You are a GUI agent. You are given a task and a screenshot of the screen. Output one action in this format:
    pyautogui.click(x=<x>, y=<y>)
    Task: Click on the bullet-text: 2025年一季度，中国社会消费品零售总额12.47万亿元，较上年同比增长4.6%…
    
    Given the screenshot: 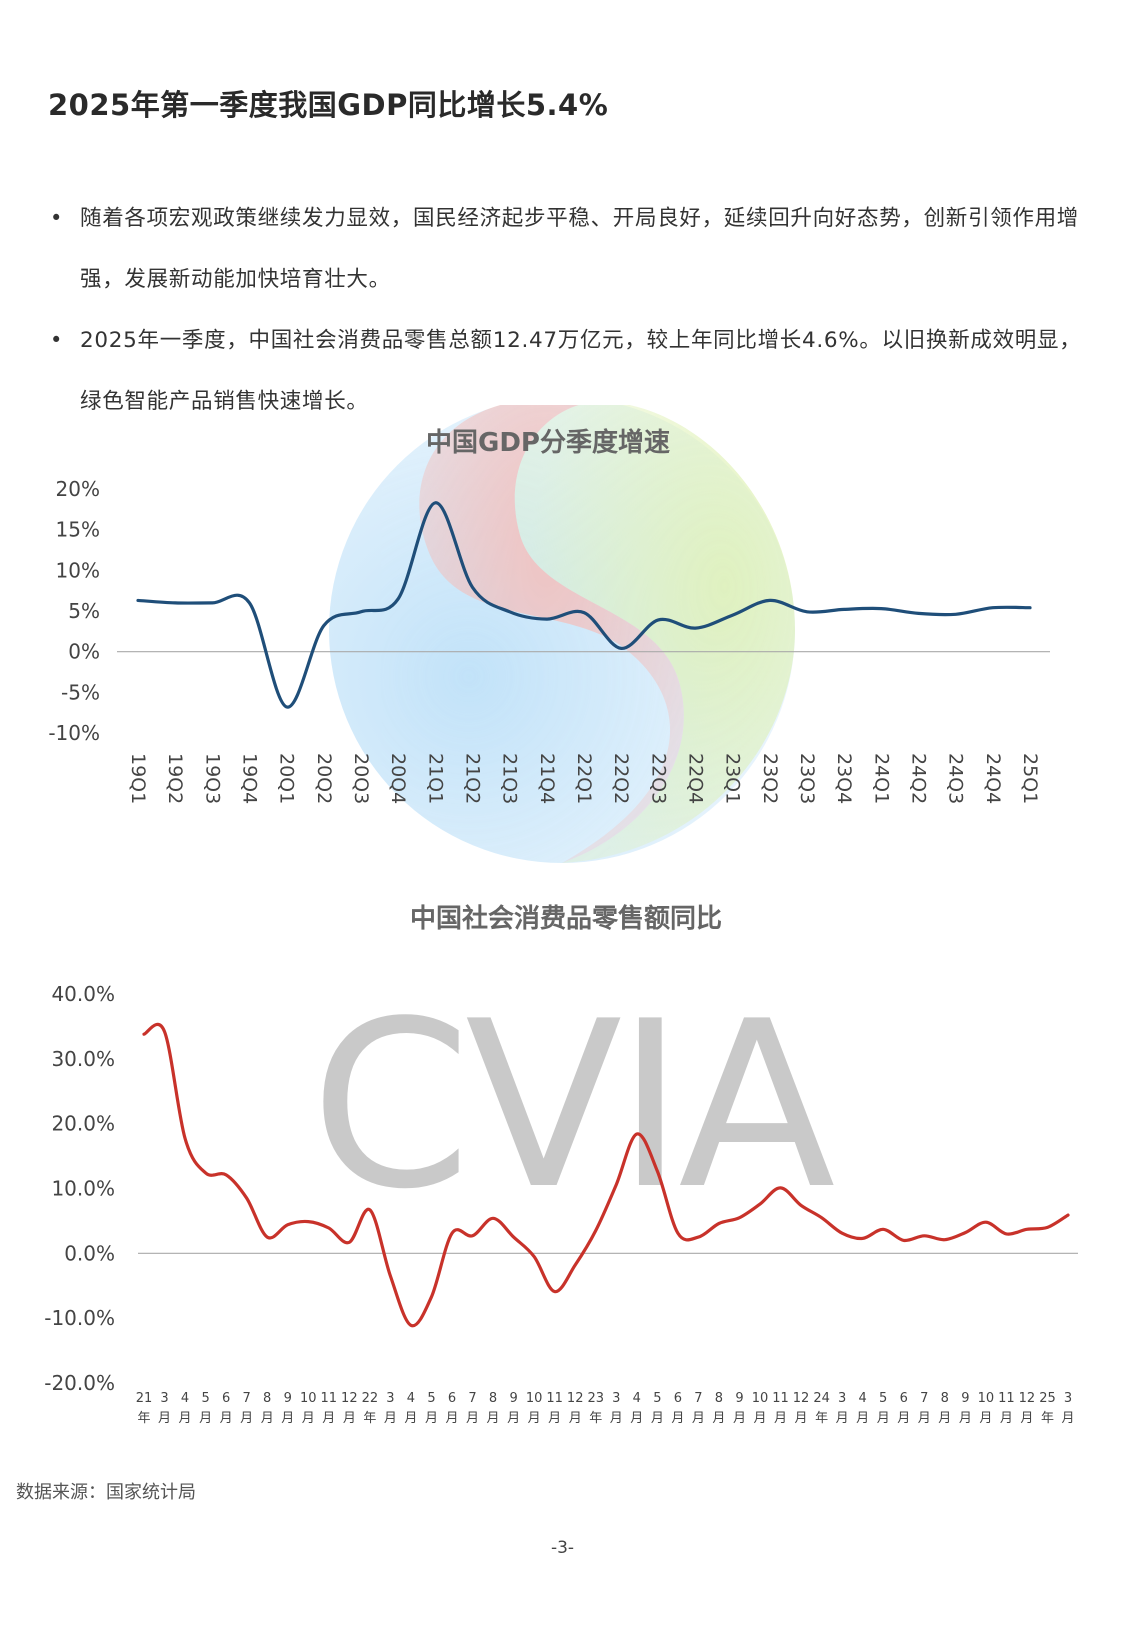 What is the action you would take?
    pyautogui.click(x=581, y=371)
    